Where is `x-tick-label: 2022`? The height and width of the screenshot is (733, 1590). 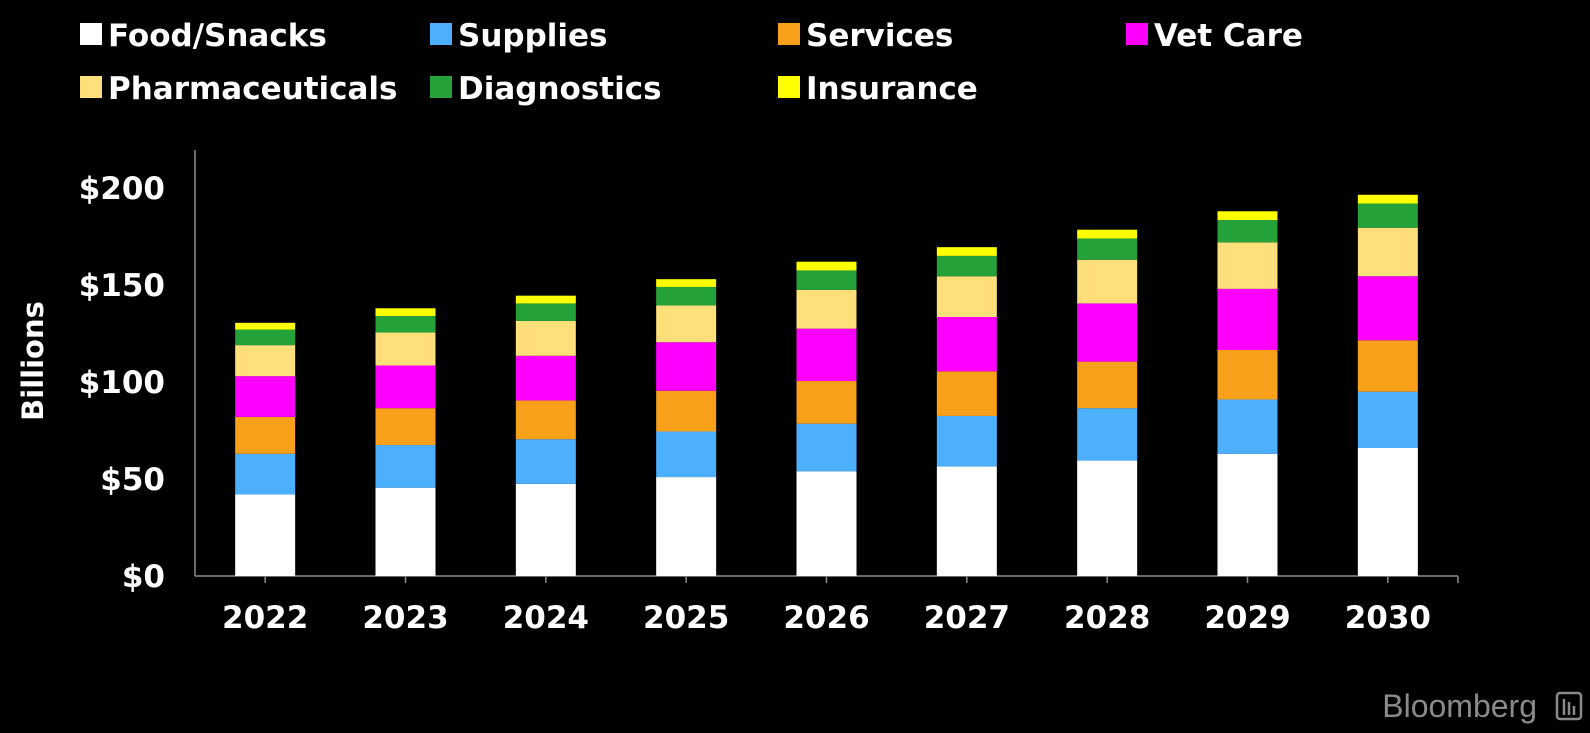
x-tick-label: 2022 is located at coordinates (265, 618).